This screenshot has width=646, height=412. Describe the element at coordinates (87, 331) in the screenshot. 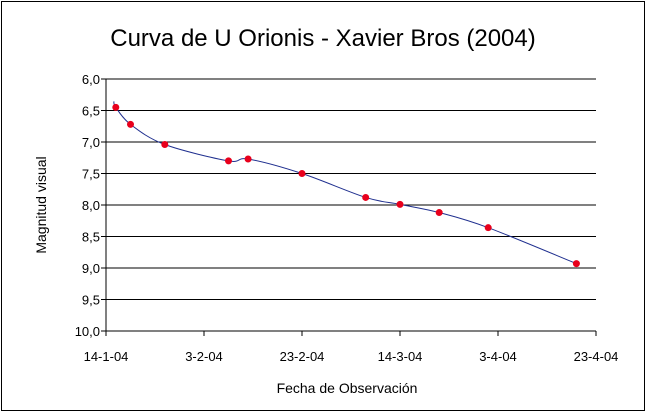

I see `y-tick-label: 10,0` at that location.